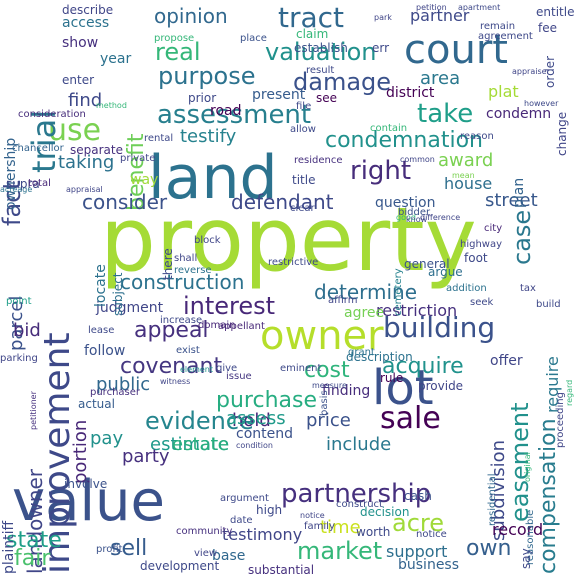  Describe the element at coordinates (361, 352) in the screenshot. I see `word-grant: grant` at that location.